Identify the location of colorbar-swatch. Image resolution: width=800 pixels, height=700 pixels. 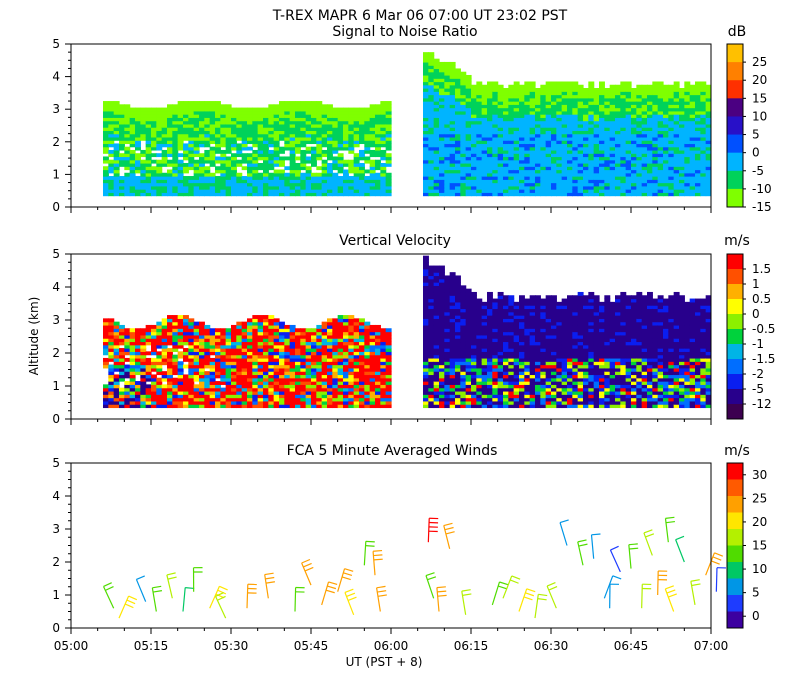
(735, 144).